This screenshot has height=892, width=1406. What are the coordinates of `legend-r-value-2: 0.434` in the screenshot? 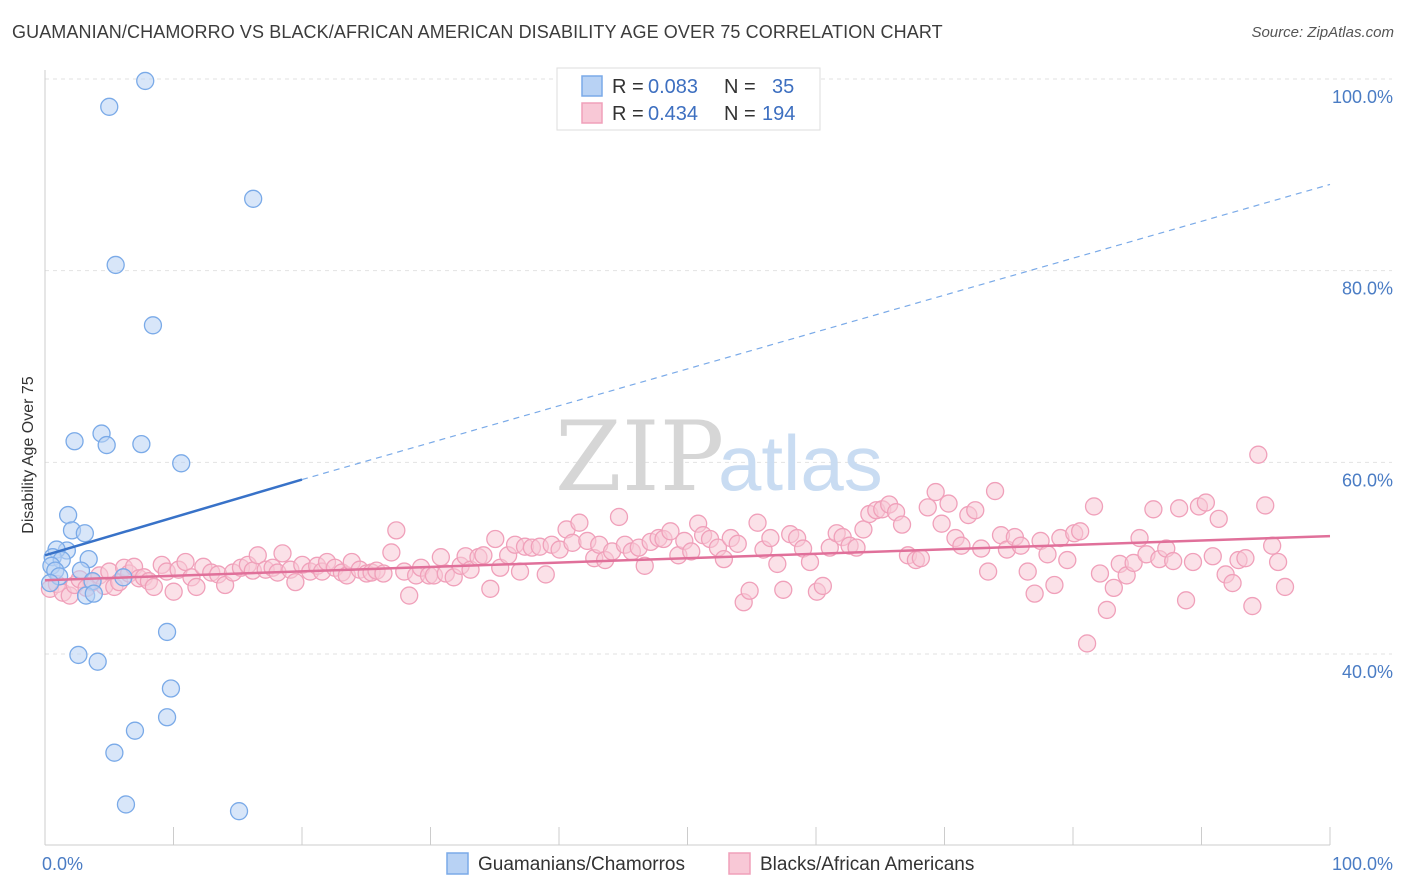 It's located at (673, 114).